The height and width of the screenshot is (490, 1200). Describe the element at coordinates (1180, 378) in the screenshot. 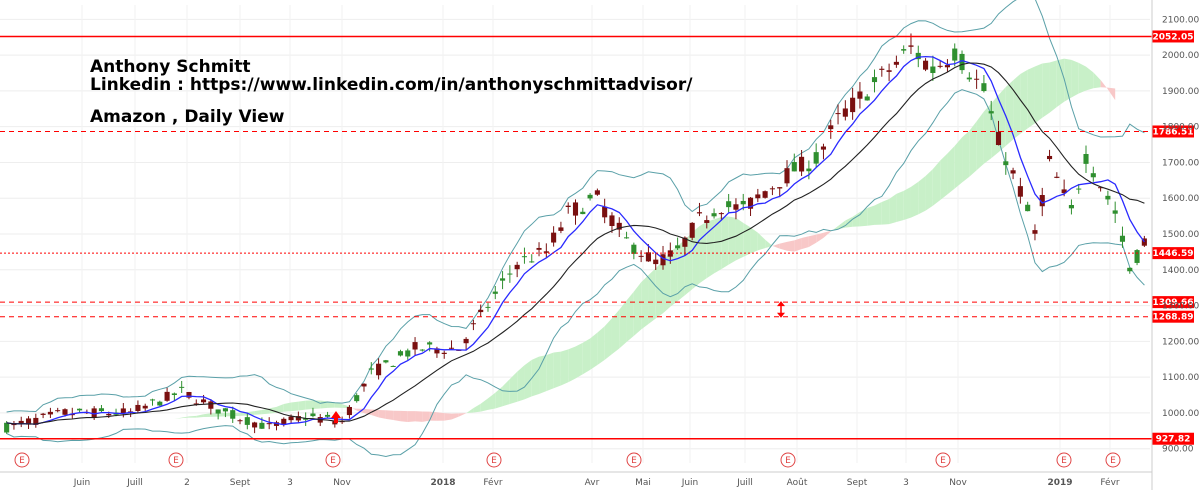

I see `price-tick-label: 1100.00` at that location.